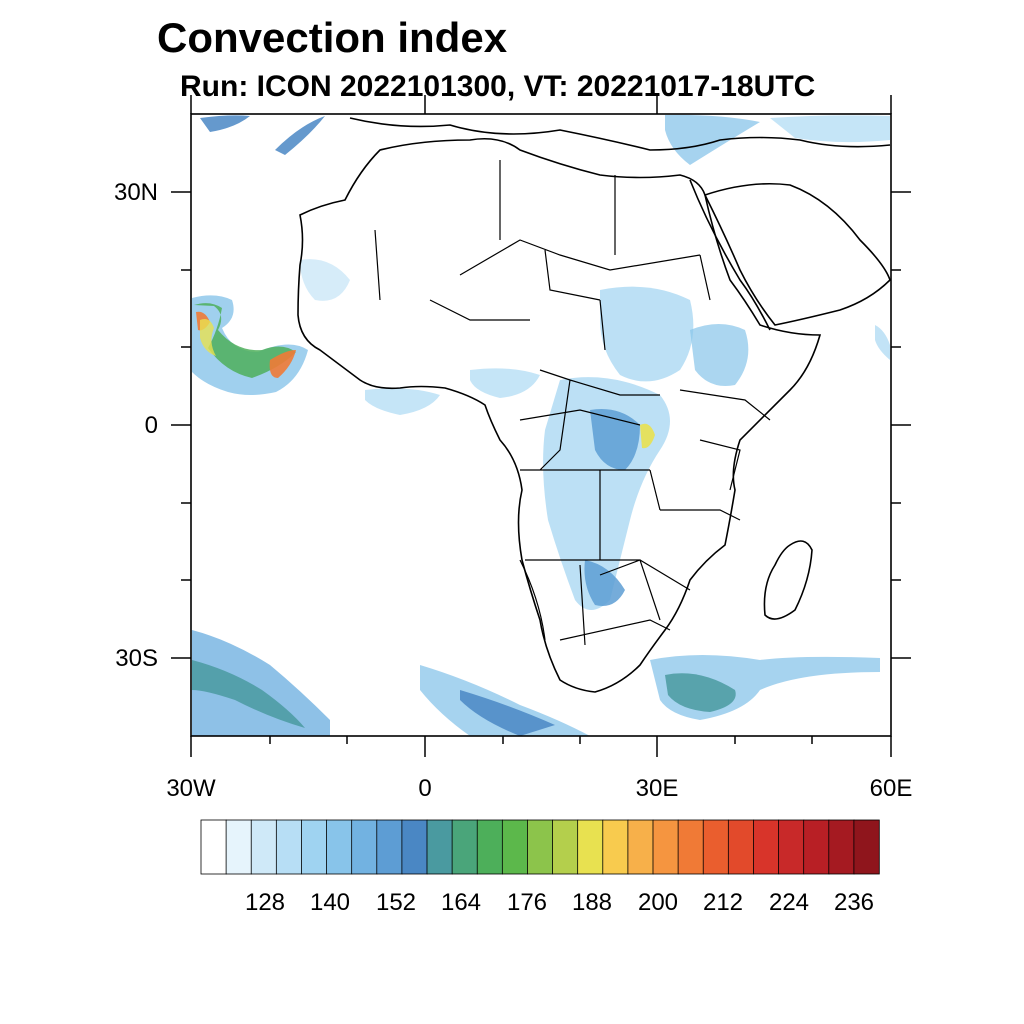 This screenshot has height=1024, width=1024. I want to click on lat-label-30n: 30N, so click(135, 192).